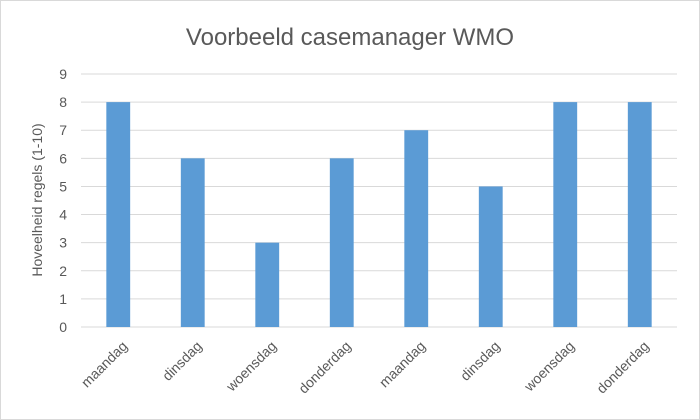 The height and width of the screenshot is (420, 700). What do you see at coordinates (63, 299) in the screenshot?
I see `y-tick-label: 1` at bounding box center [63, 299].